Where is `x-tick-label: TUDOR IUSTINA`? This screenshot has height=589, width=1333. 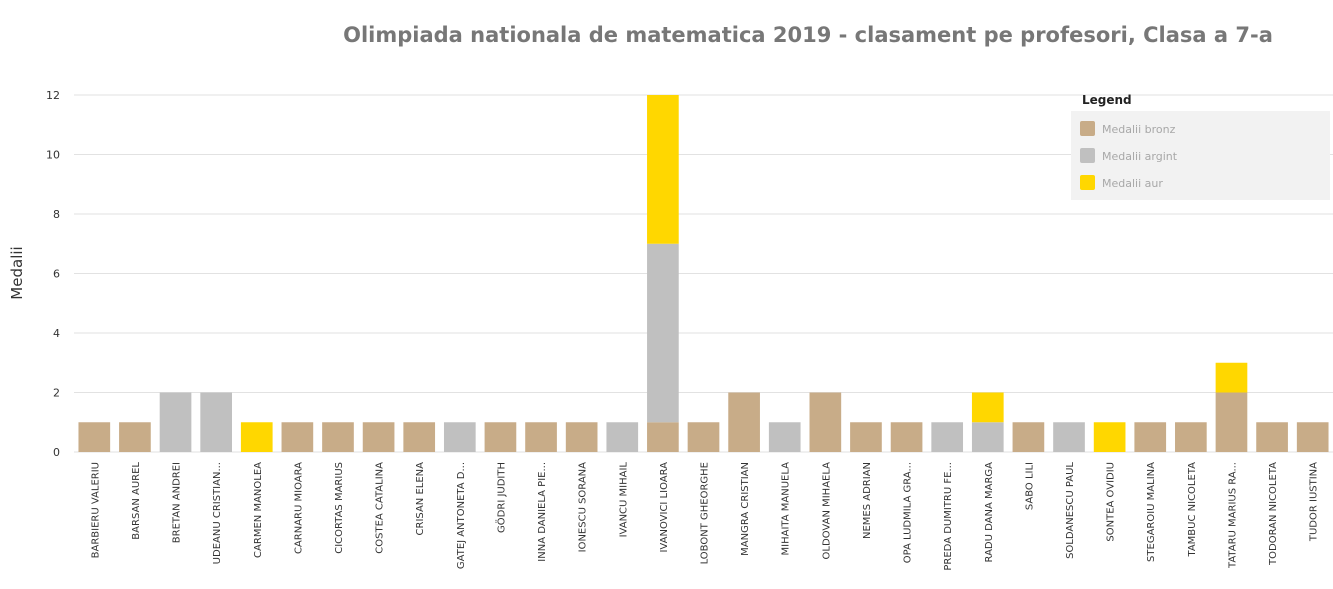
x-tick-label: TUDOR IUSTINA is located at coordinates (1314, 502).